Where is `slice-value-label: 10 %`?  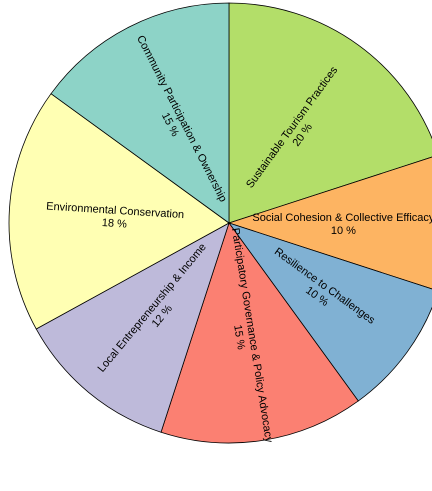 slice-value-label: 10 % is located at coordinates (343, 231).